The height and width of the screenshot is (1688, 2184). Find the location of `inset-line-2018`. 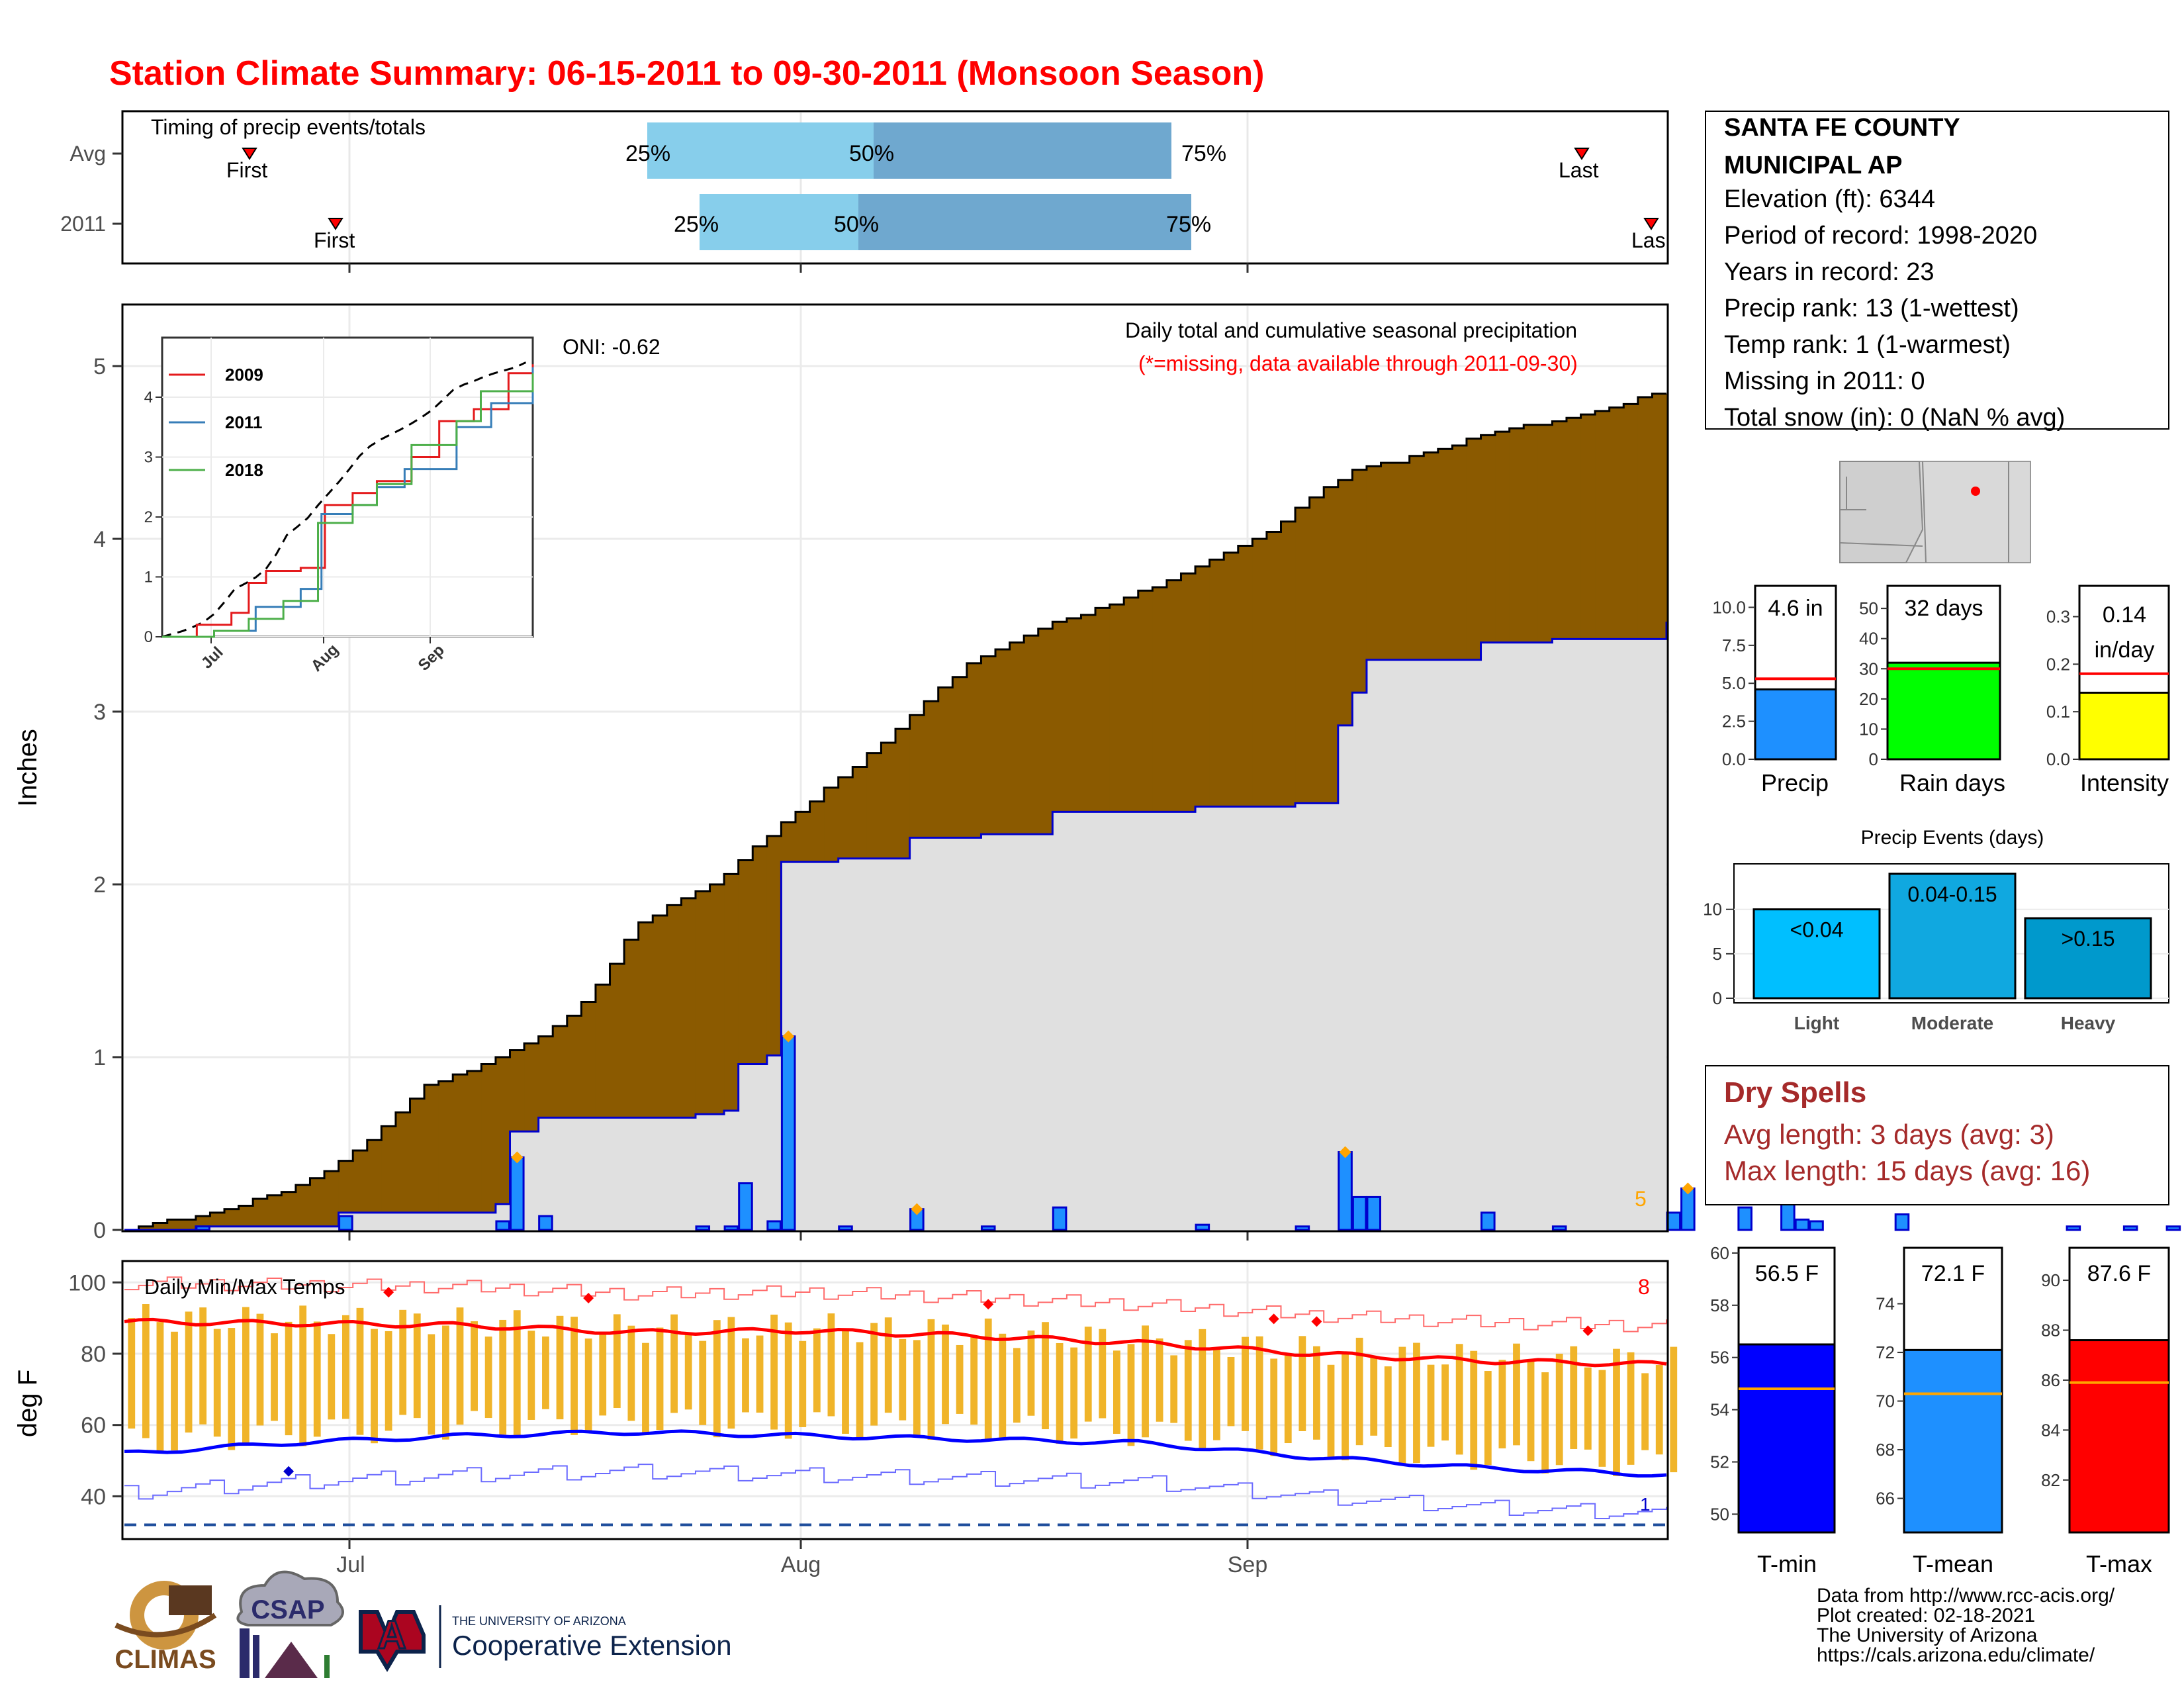

inset-line-2018 is located at coordinates (348, 505).